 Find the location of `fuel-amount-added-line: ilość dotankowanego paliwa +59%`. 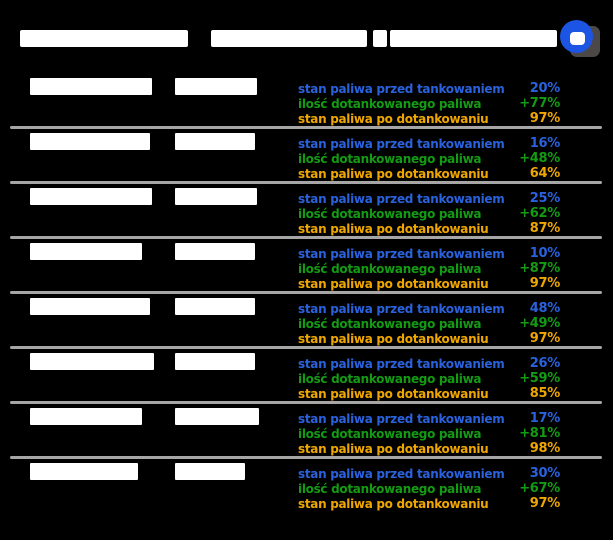

fuel-amount-added-line: ilość dotankowanego paliwa +59% is located at coordinates (429, 379).